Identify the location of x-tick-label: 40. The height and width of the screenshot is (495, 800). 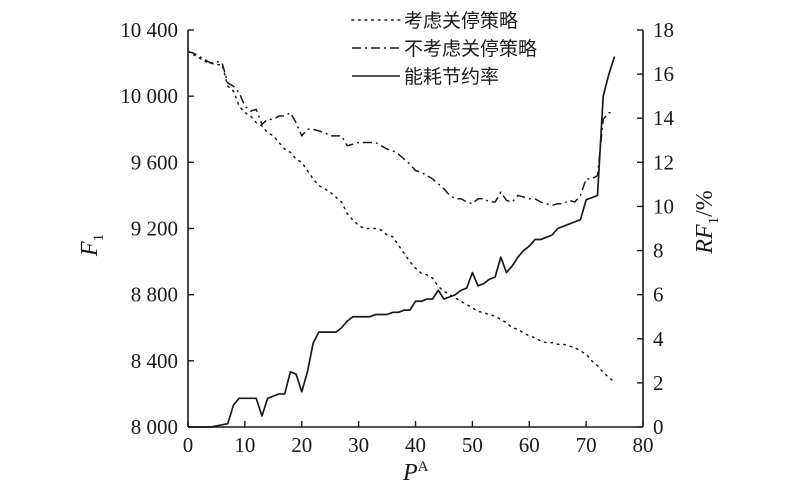
(415, 445).